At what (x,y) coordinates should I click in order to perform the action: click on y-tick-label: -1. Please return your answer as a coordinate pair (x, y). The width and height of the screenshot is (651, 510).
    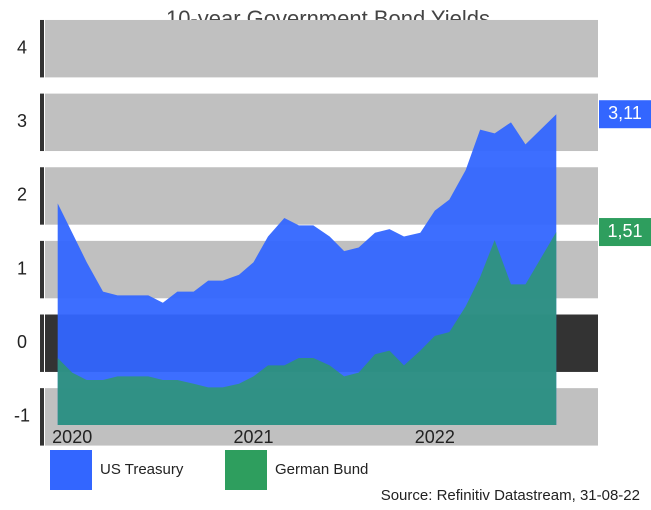
    Looking at the image, I should click on (22, 416).